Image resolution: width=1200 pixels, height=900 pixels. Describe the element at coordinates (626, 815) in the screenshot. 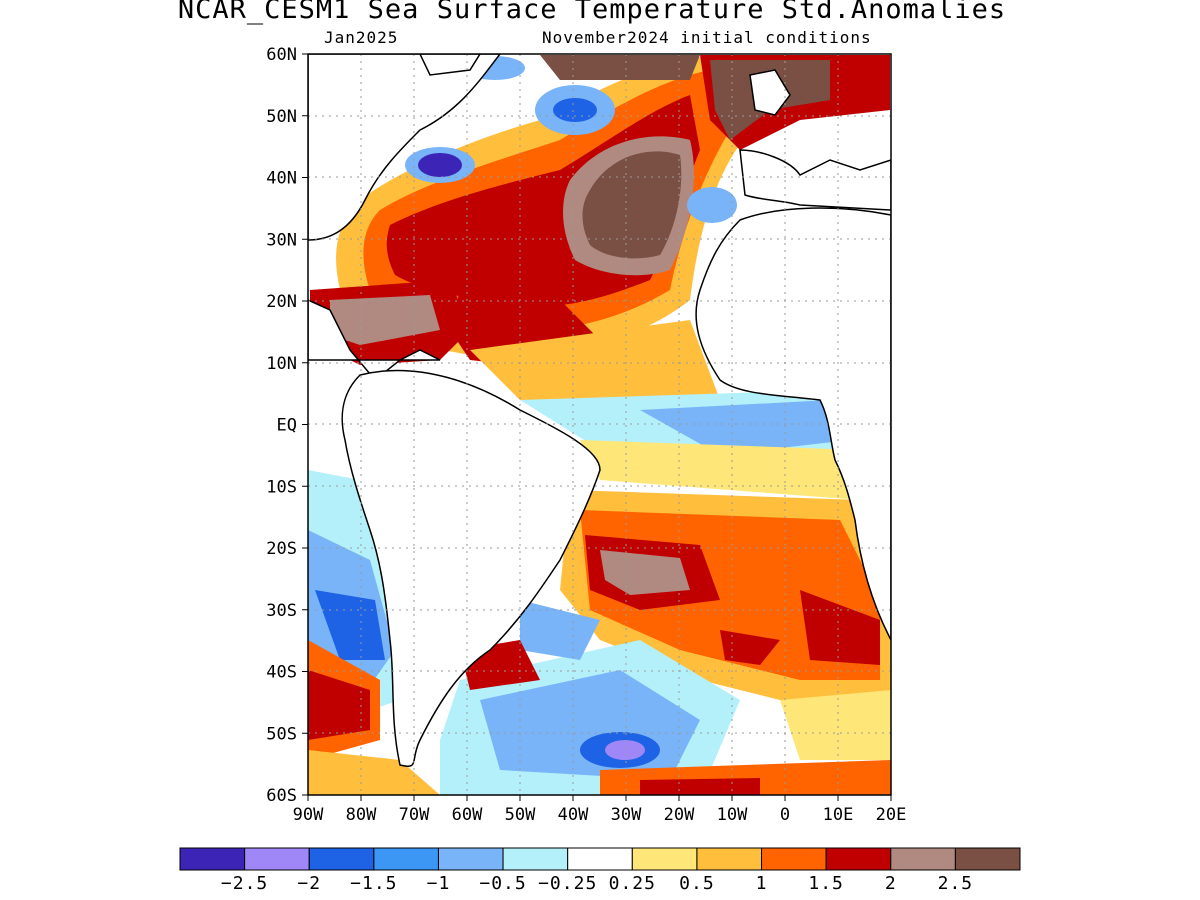

I see `lon-tick-label: 30W` at that location.